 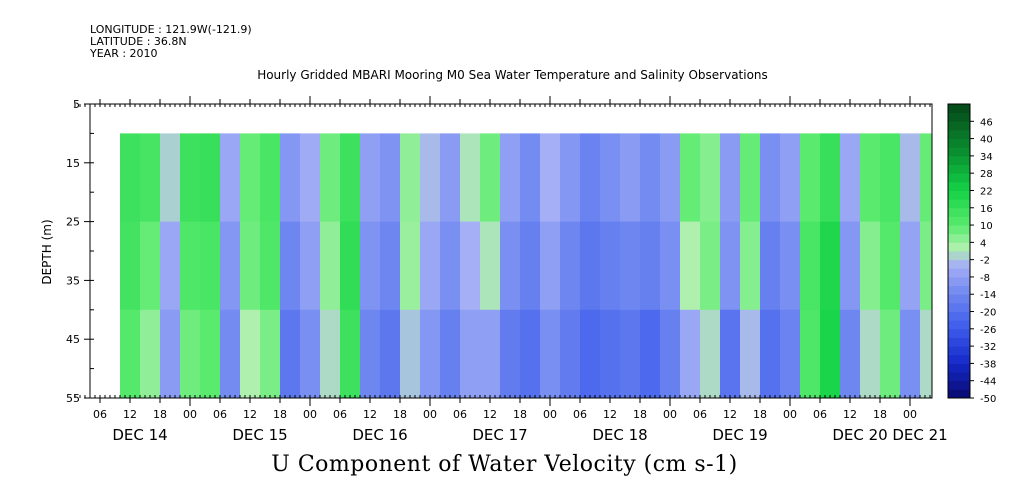 I want to click on colorbar-tick-label: 28, so click(x=986, y=174).